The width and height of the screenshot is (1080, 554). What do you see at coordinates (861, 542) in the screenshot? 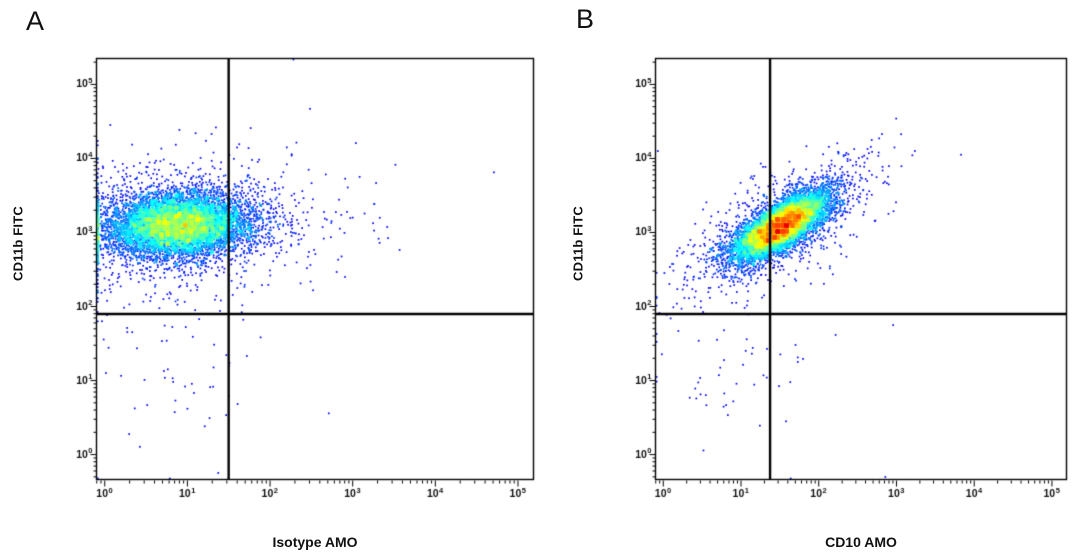
I see `panel-b-x-axis-title: CD10 AMO` at bounding box center [861, 542].